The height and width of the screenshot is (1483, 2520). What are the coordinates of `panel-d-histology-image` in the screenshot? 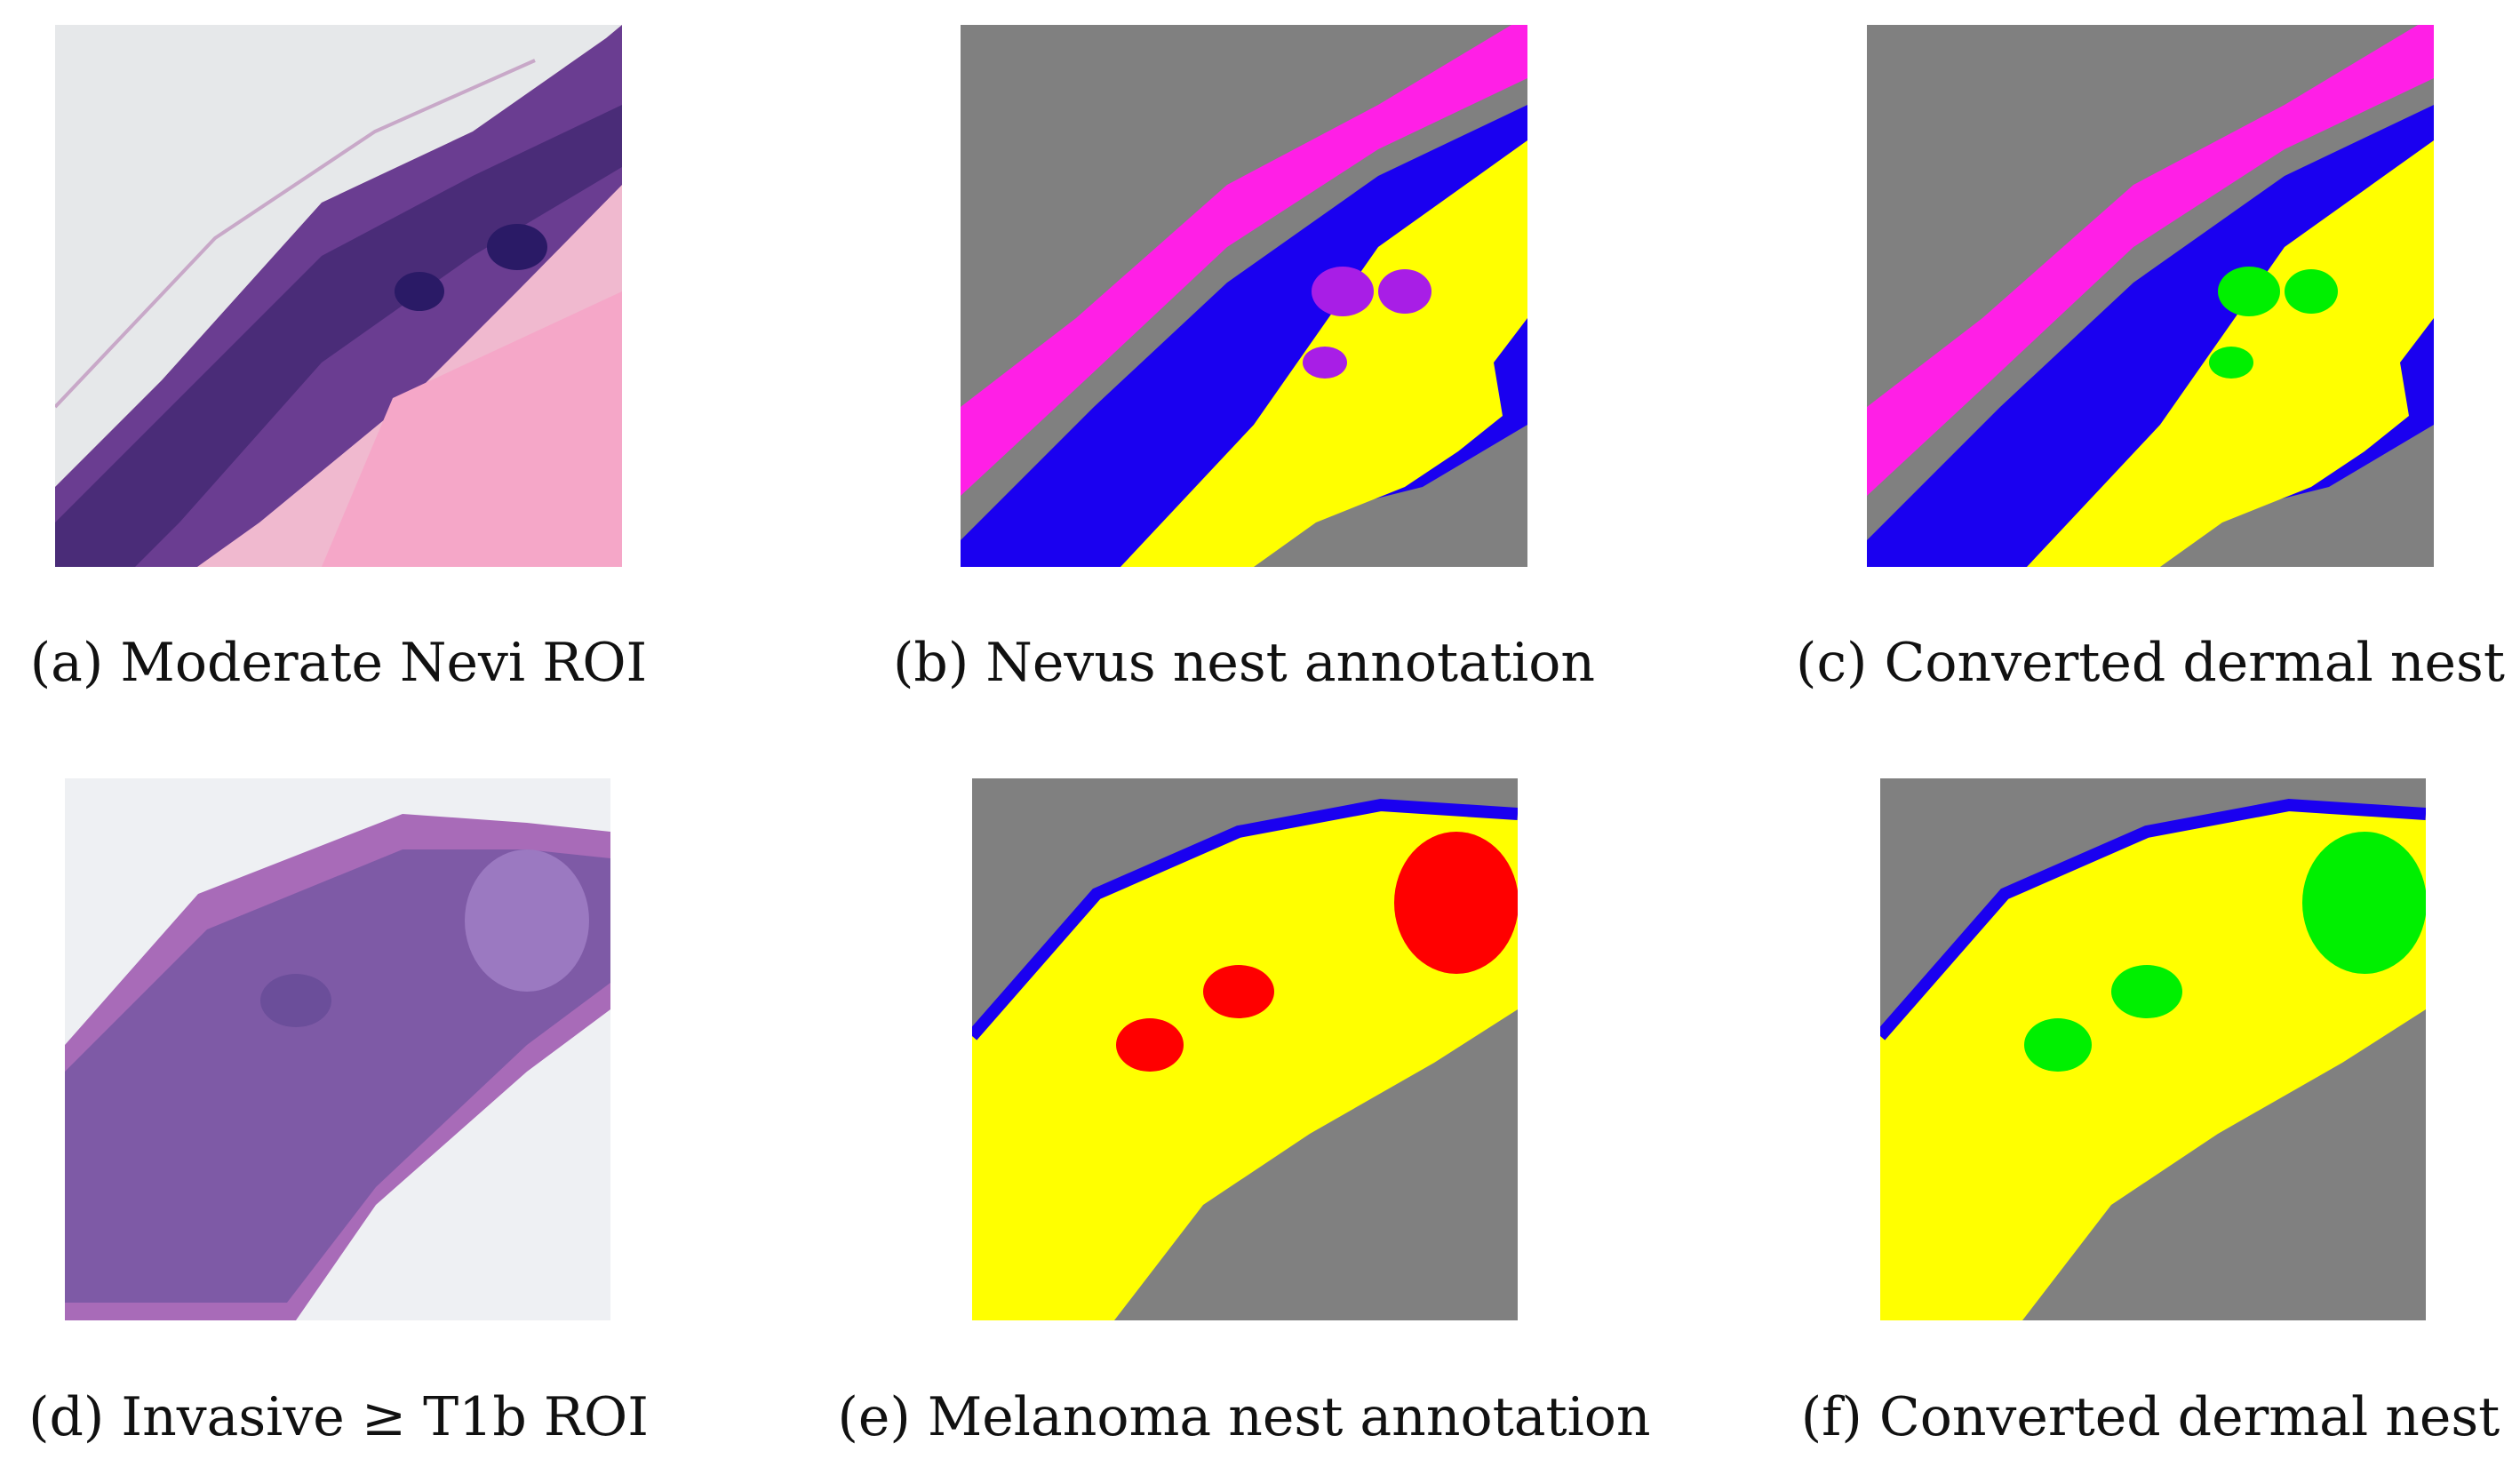 It's located at (337, 1049).